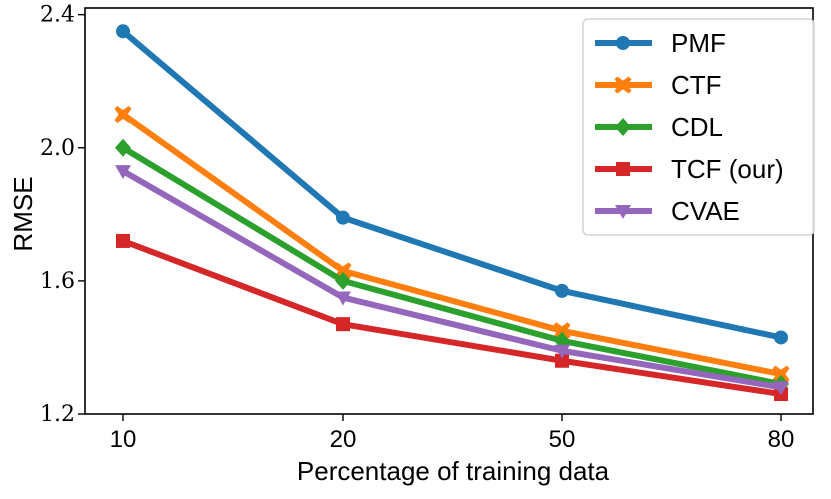 The width and height of the screenshot is (831, 499). I want to click on legend-label: CVAE, so click(705, 211).